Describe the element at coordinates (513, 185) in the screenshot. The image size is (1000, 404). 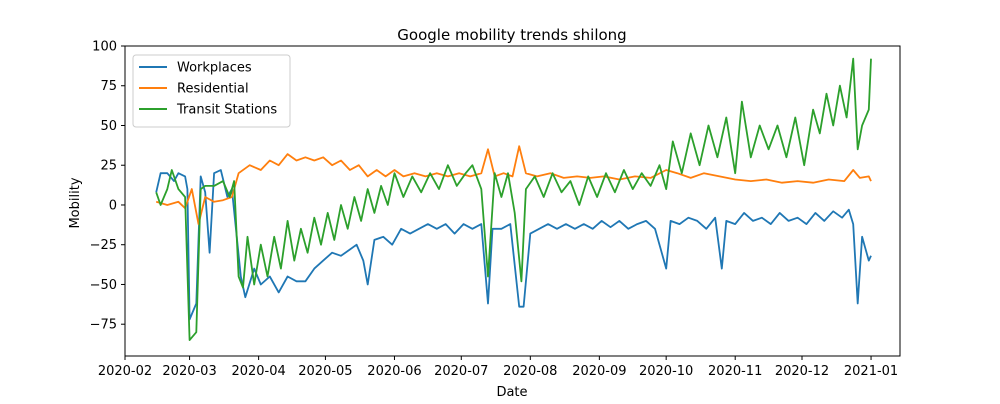
I see `series-line-residential` at that location.